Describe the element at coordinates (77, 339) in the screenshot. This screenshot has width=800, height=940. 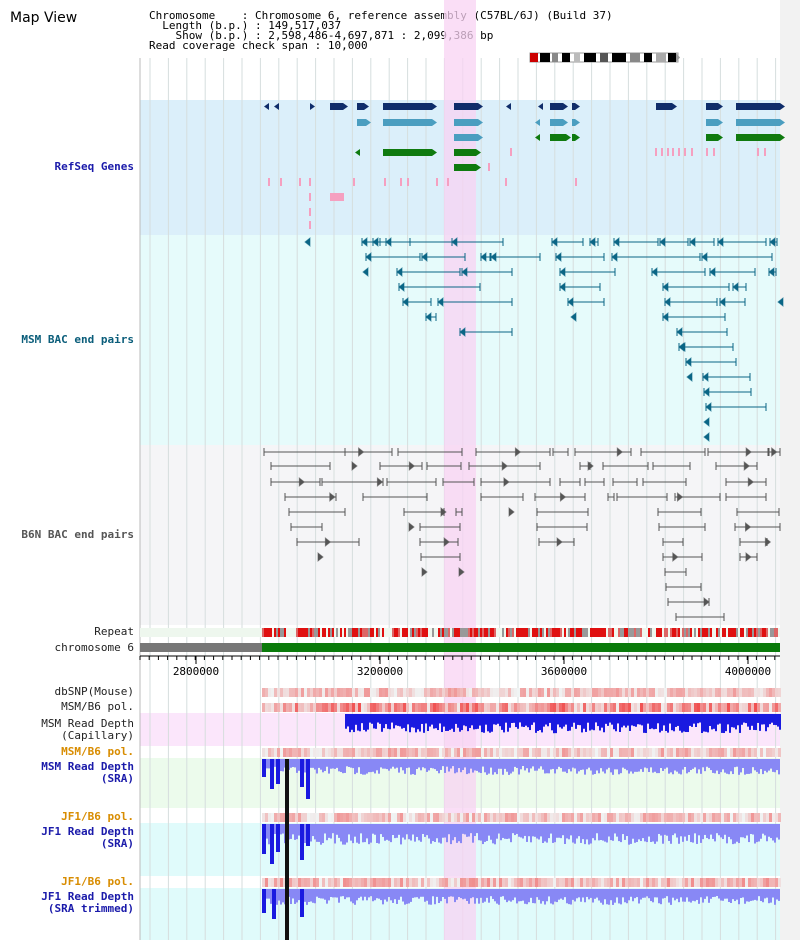
I see `track-label-msm-bac: MSM BAC end pairs` at that location.